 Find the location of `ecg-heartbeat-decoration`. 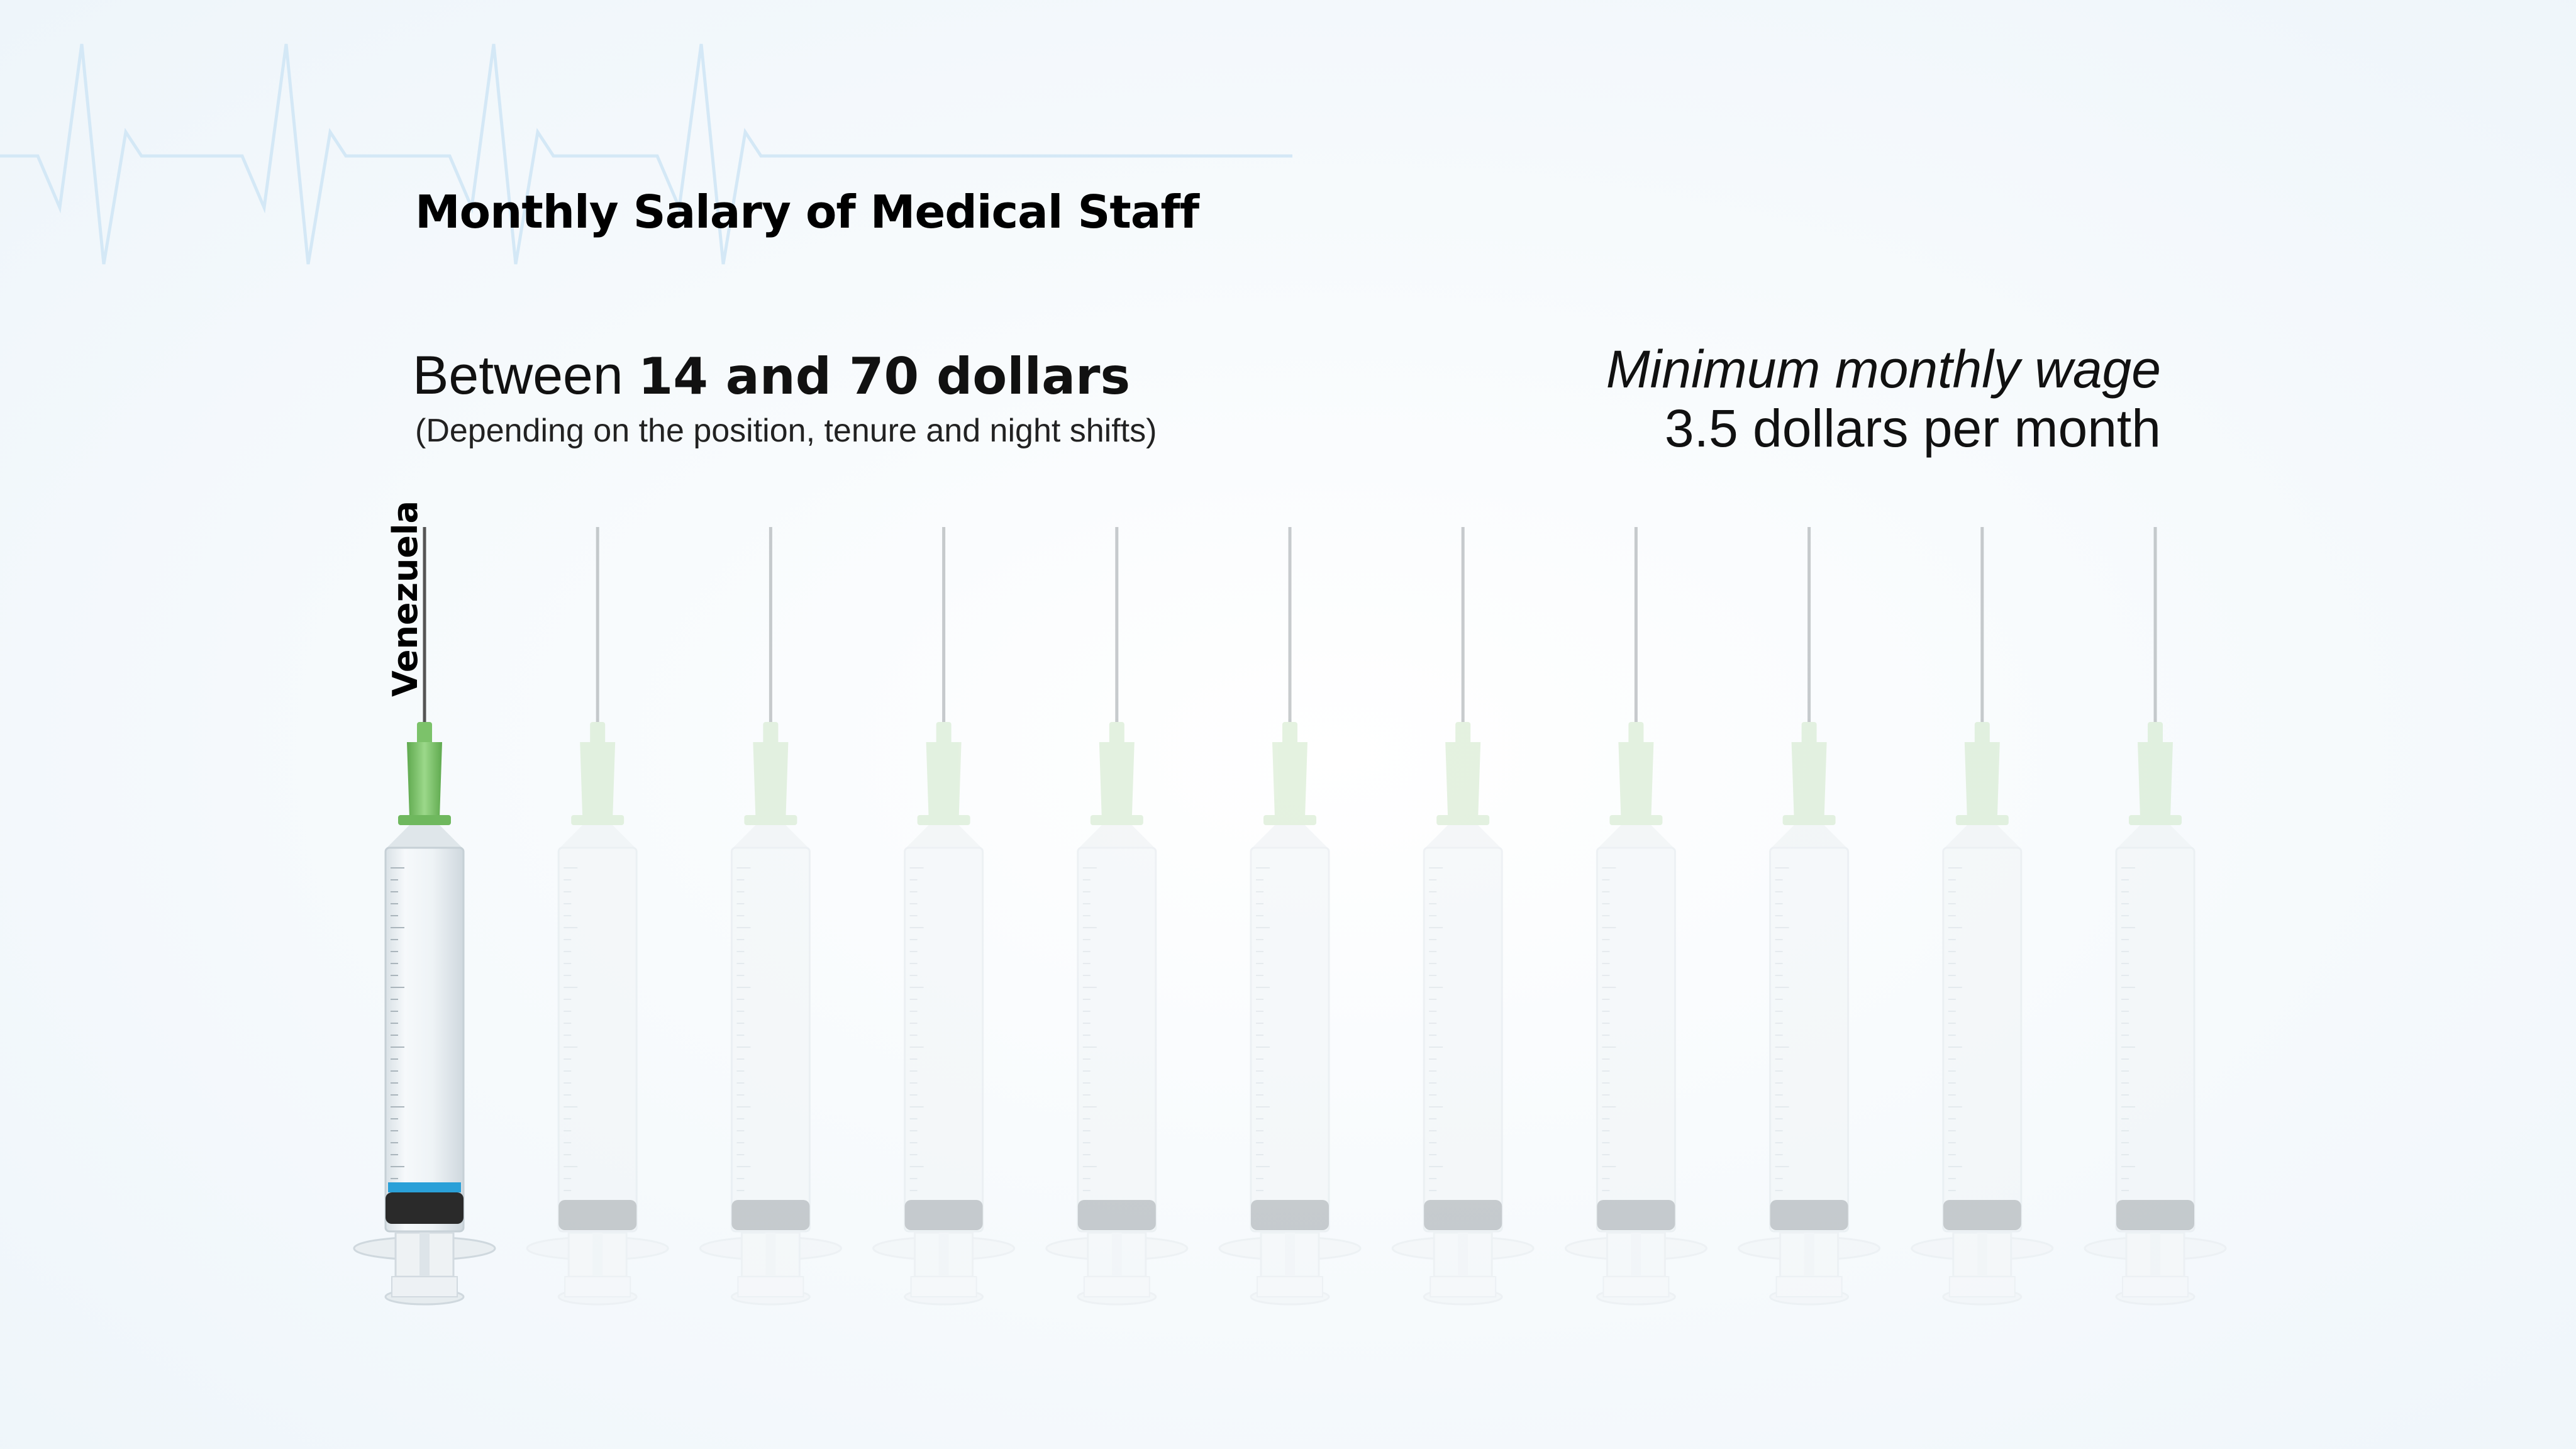

ecg-heartbeat-decoration is located at coordinates (646, 154).